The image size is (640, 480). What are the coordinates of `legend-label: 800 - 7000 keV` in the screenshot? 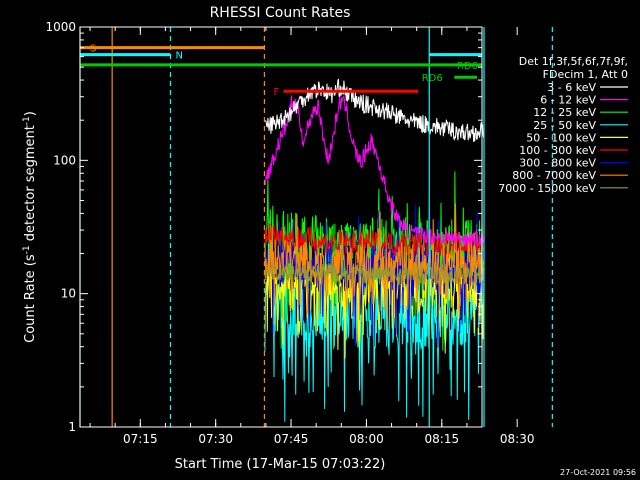 It's located at (554, 175).